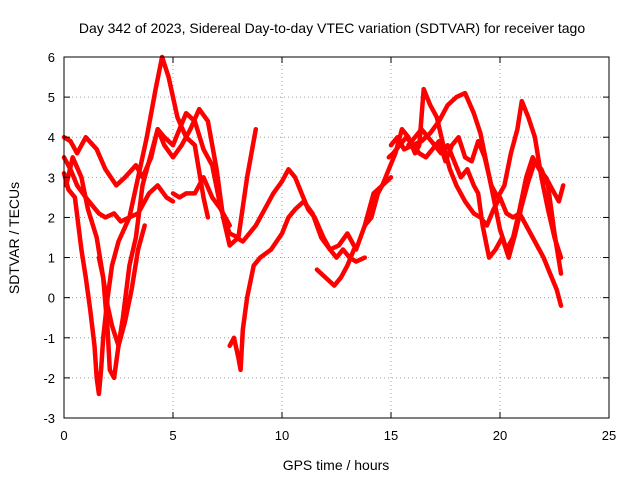 The width and height of the screenshot is (640, 480). What do you see at coordinates (118, 189) in the screenshot?
I see `series-prn-a` at bounding box center [118, 189].